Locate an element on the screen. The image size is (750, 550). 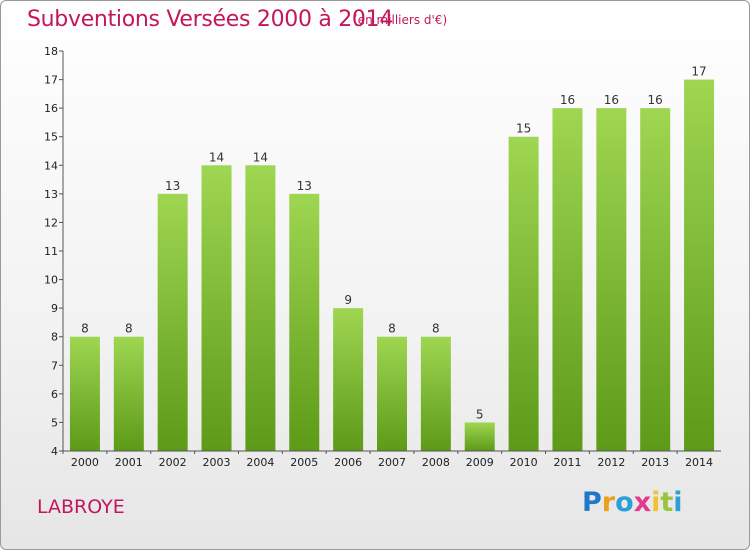
logo-letter: t is located at coordinates (667, 502).